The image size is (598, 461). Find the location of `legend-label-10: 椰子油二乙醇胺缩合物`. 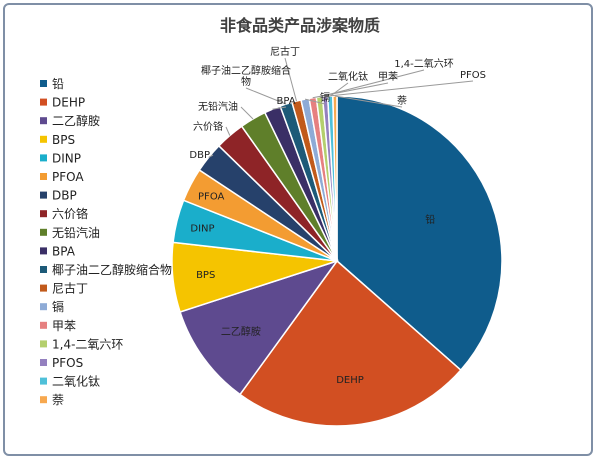

legend-label-10: 椰子油二乙醇胺缩合物 is located at coordinates (112, 269).